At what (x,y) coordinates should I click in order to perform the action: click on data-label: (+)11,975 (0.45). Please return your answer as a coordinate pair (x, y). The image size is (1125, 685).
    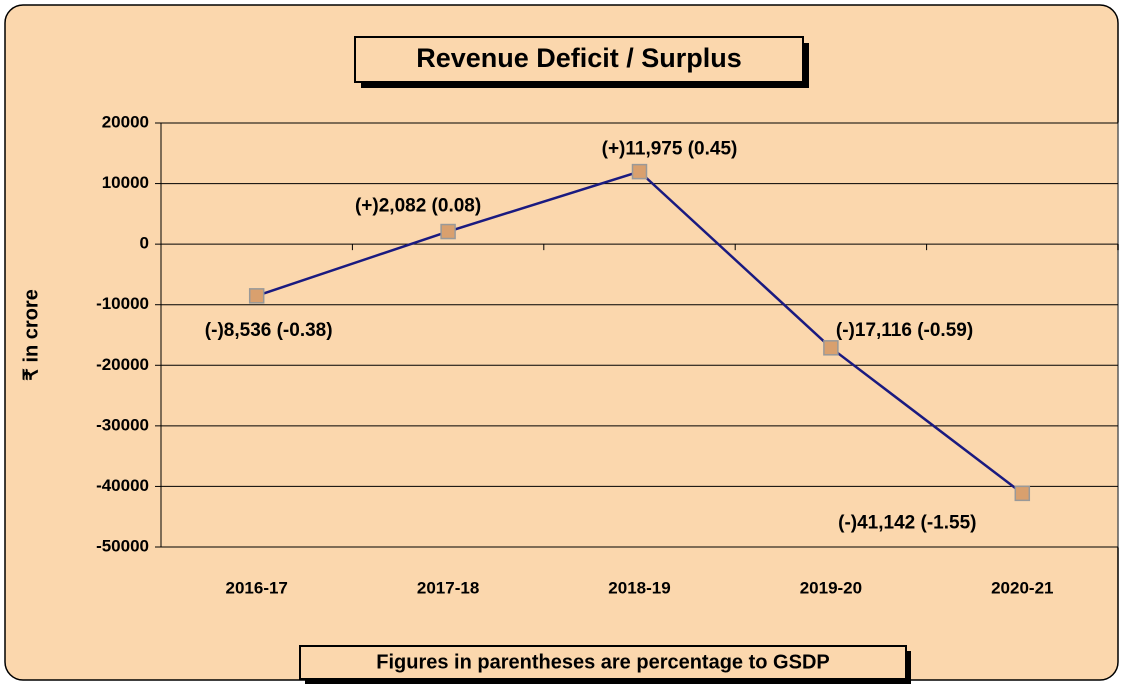
    Looking at the image, I should click on (670, 149).